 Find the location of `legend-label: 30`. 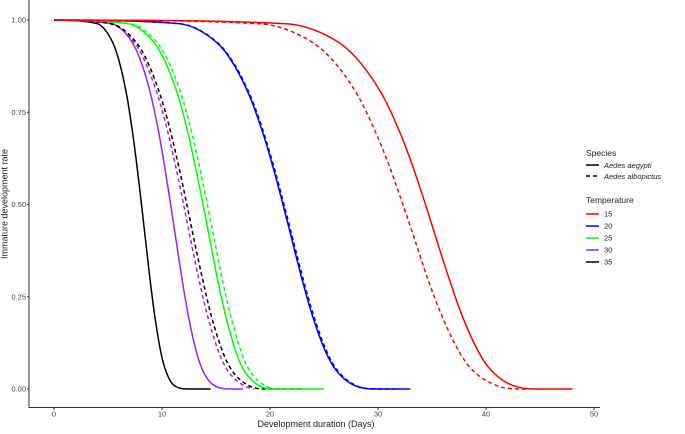

legend-label: 30 is located at coordinates (608, 250).